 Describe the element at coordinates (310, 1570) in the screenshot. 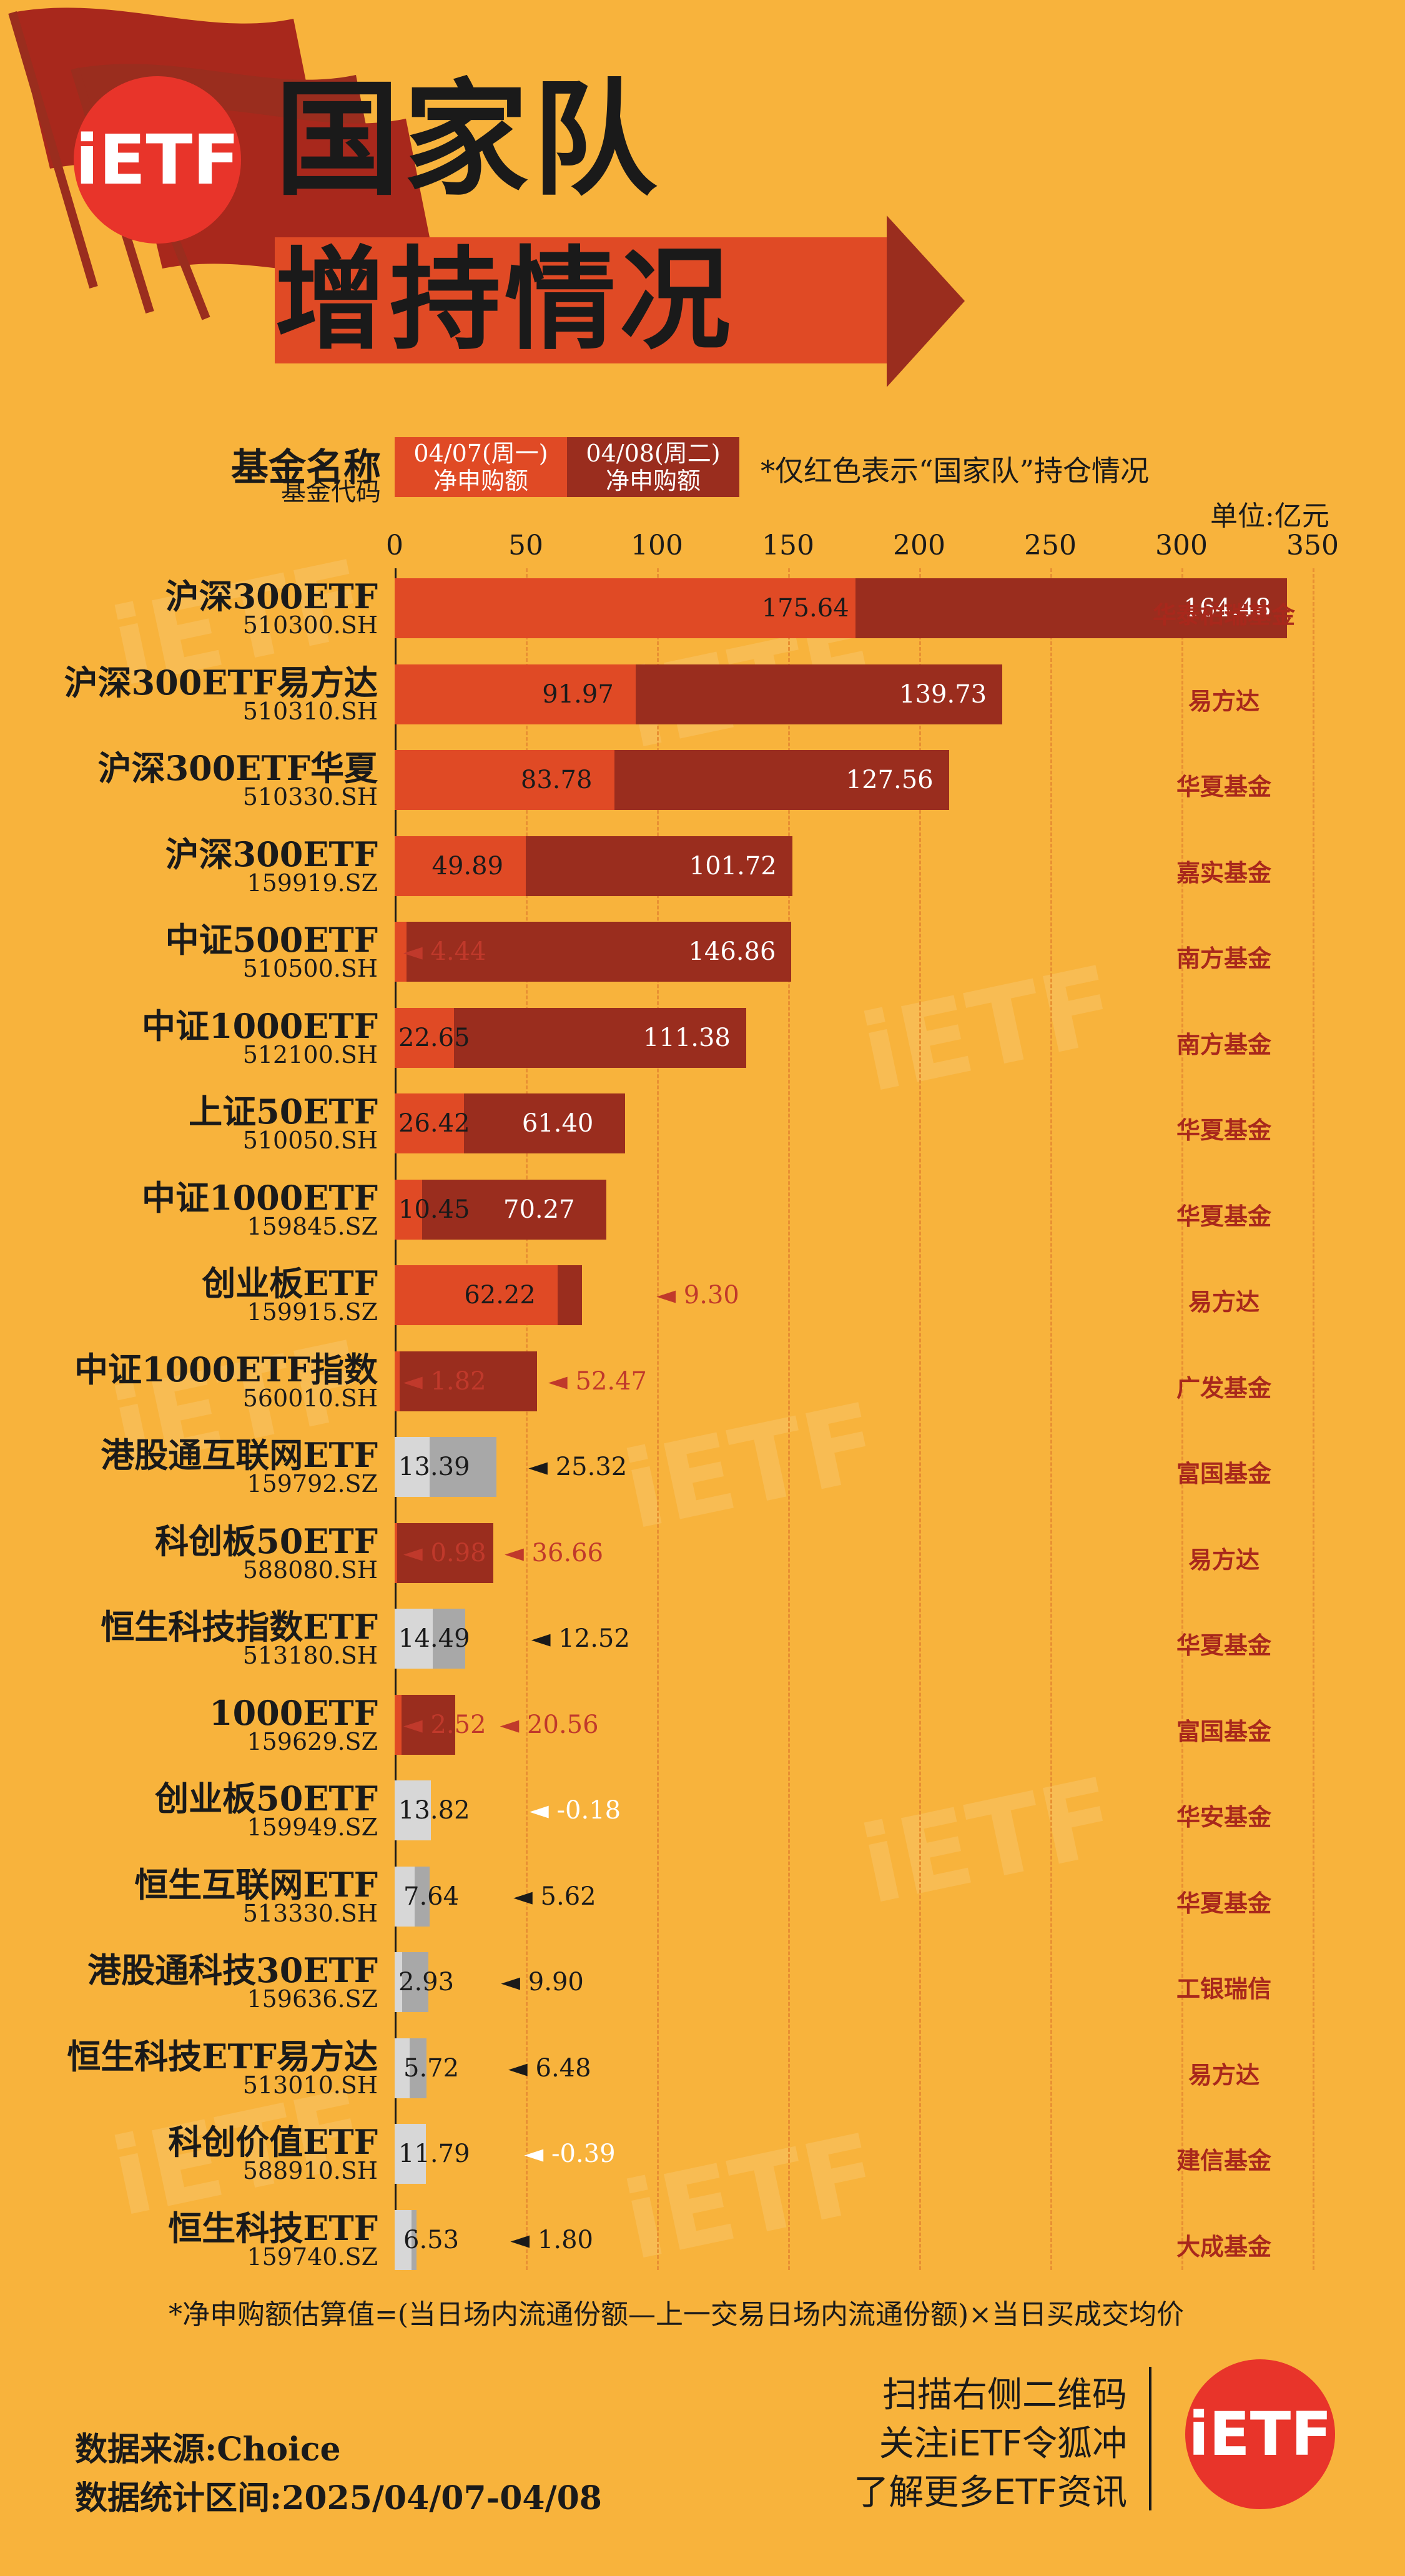

I see `fund-code: 588080.SH` at that location.